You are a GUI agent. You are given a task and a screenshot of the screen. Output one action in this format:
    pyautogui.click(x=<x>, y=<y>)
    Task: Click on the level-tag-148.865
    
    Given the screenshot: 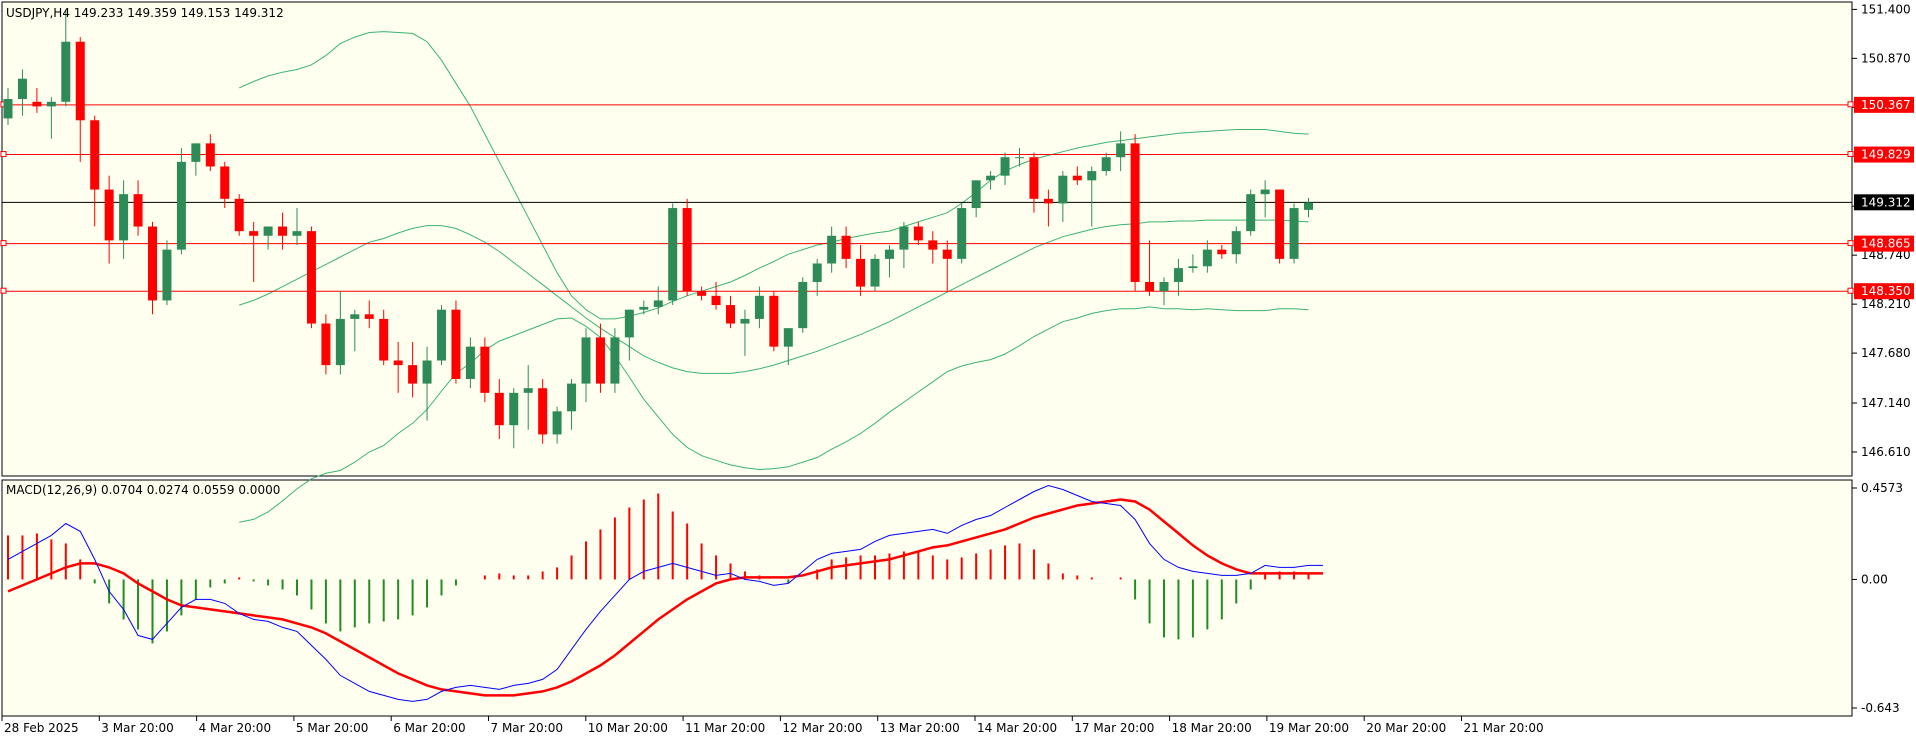 What is the action you would take?
    pyautogui.click(x=1884, y=243)
    